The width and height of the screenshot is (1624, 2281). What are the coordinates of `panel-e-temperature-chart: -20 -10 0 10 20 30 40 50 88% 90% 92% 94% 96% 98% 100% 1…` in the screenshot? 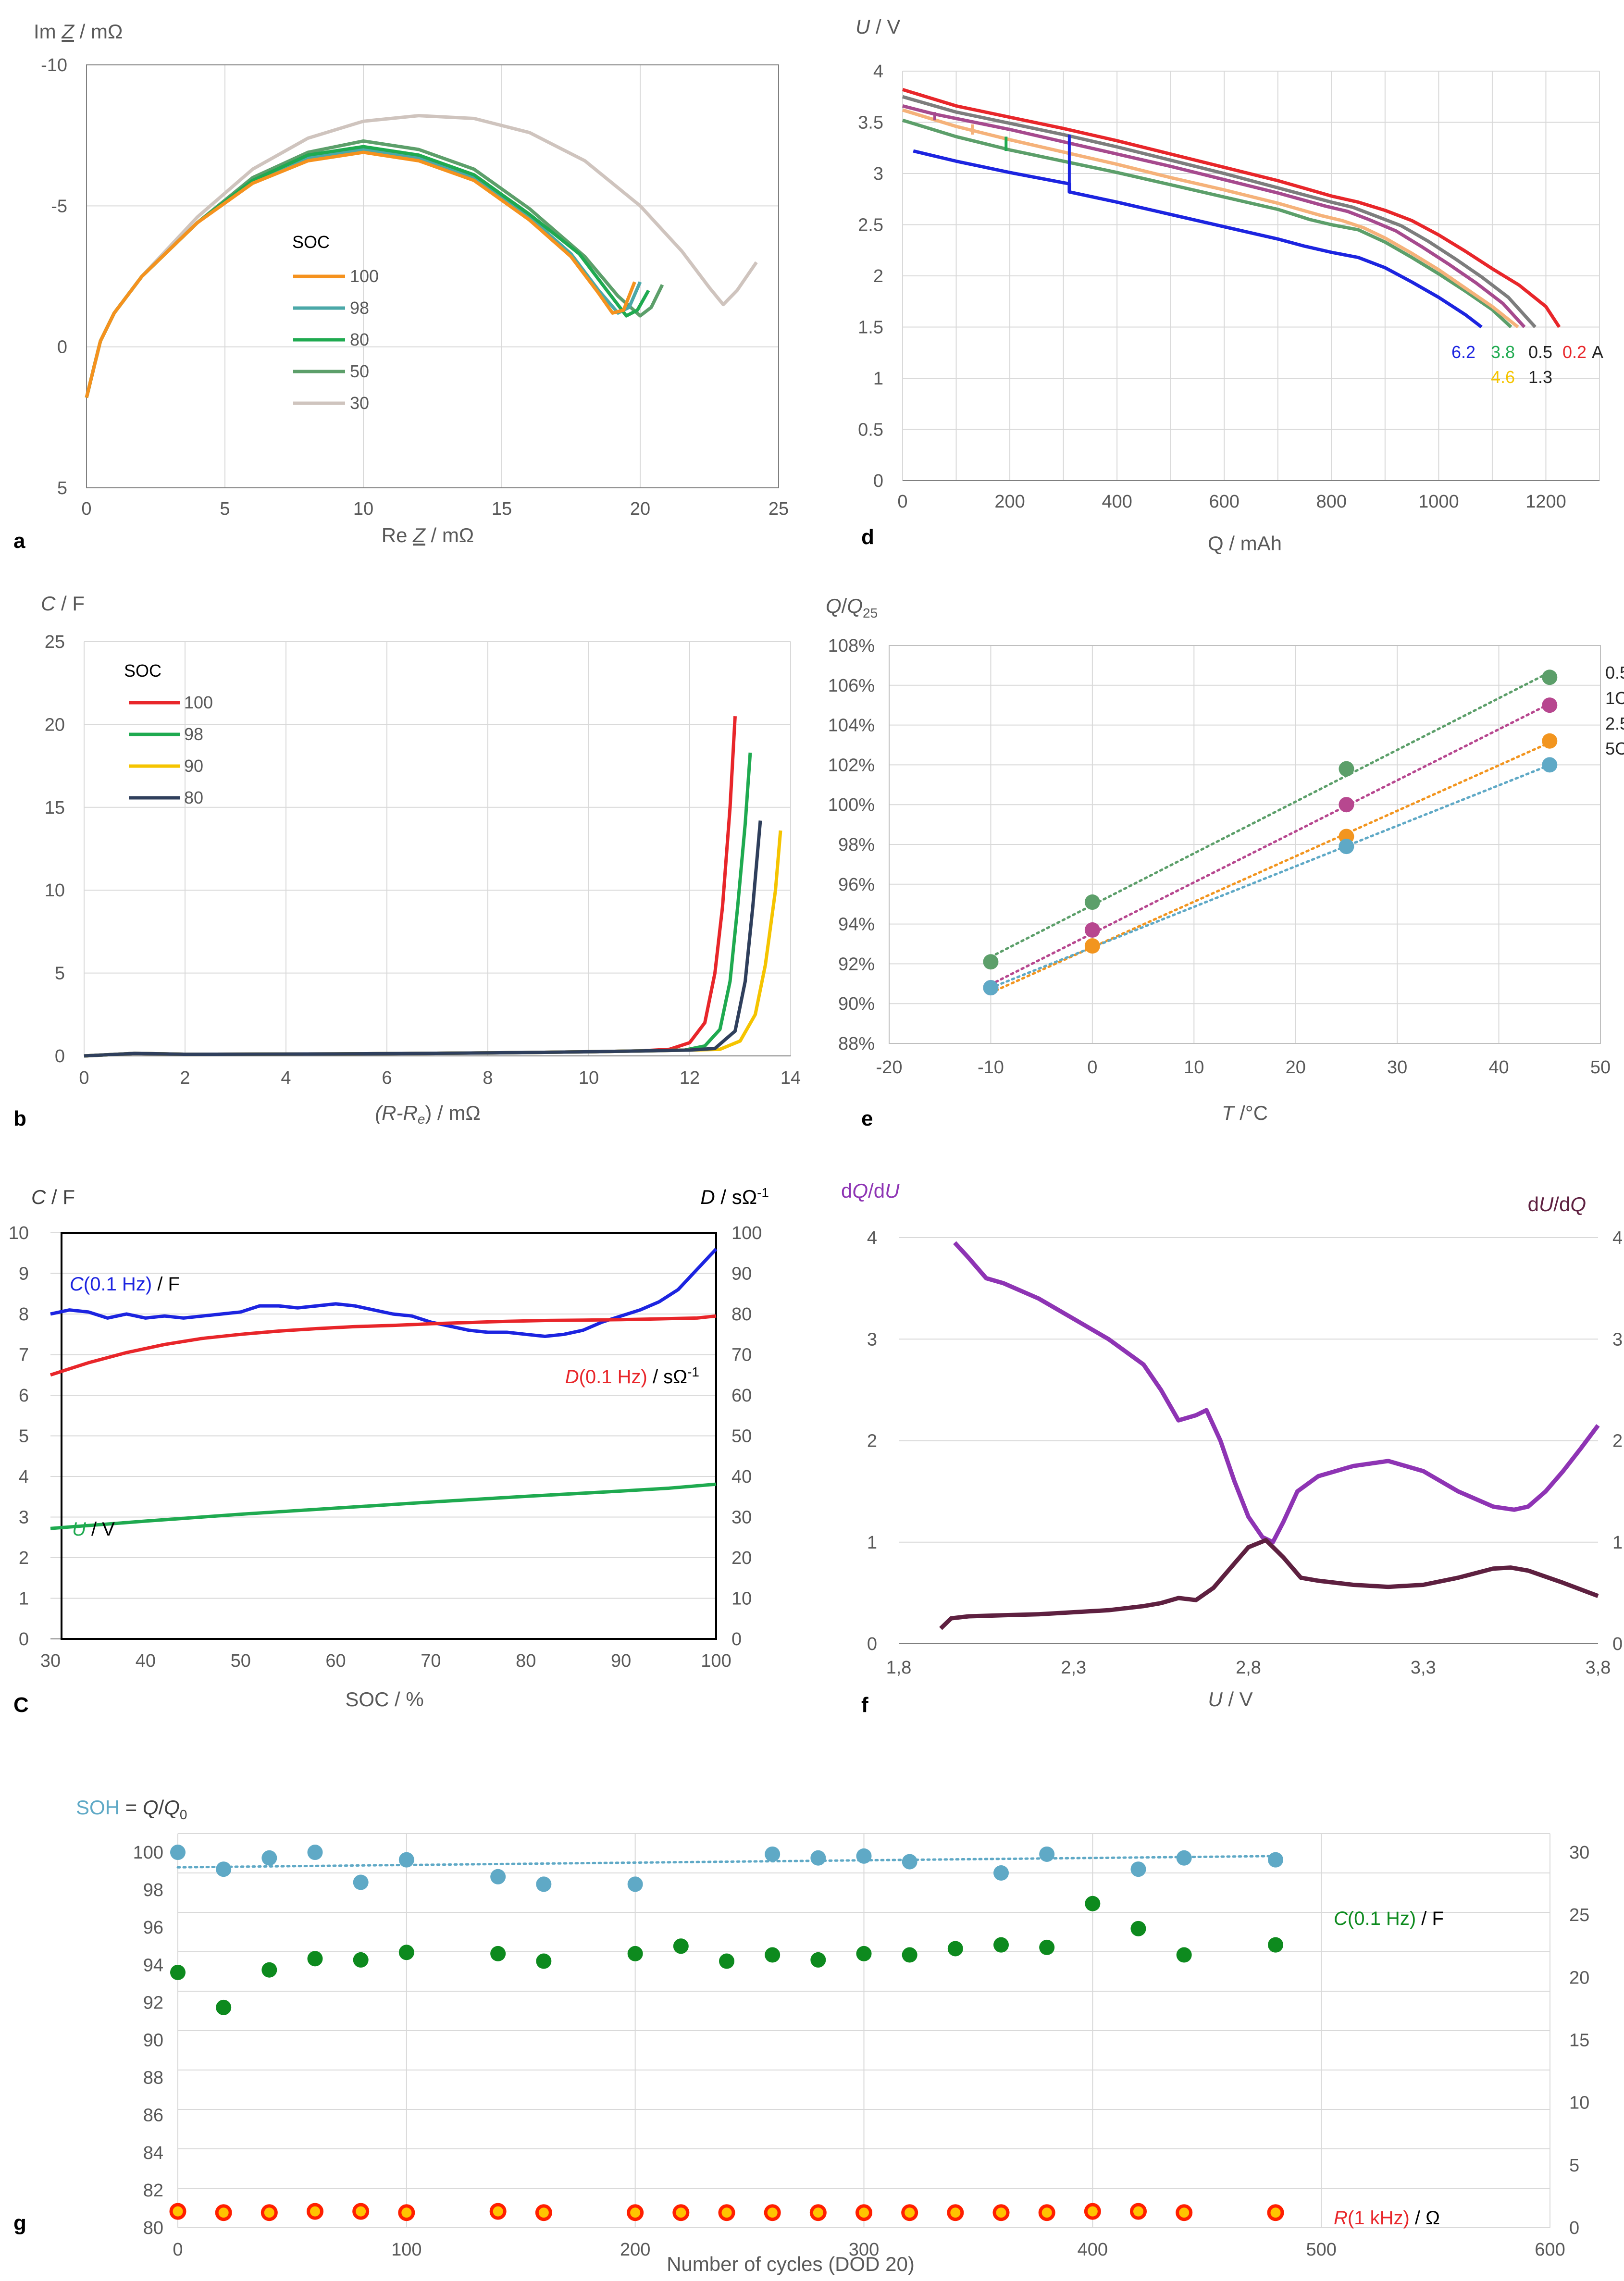 It's located at (1226, 857).